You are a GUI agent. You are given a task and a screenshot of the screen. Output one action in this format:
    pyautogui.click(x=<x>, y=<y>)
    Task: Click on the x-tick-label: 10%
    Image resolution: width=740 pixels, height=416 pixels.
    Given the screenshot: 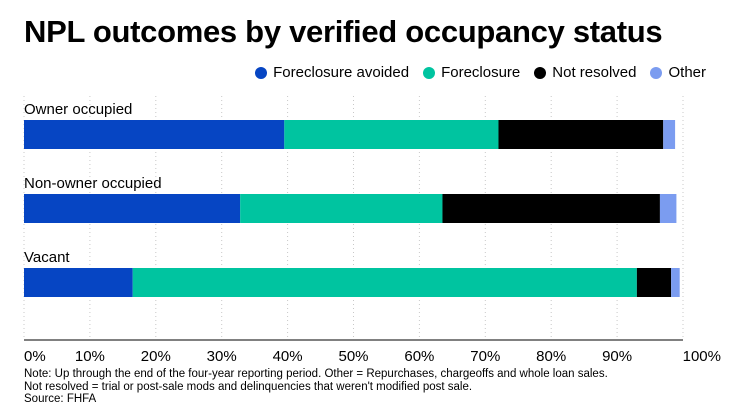 What is the action you would take?
    pyautogui.click(x=90, y=356)
    